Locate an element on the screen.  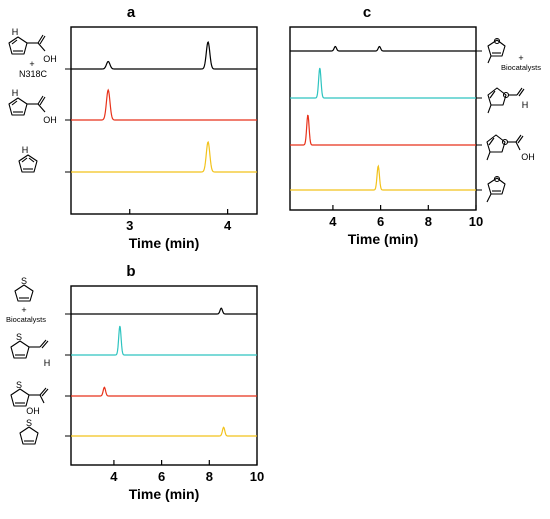
biocatalysts-label-c: Biocatalysts is located at coordinates (521, 67).